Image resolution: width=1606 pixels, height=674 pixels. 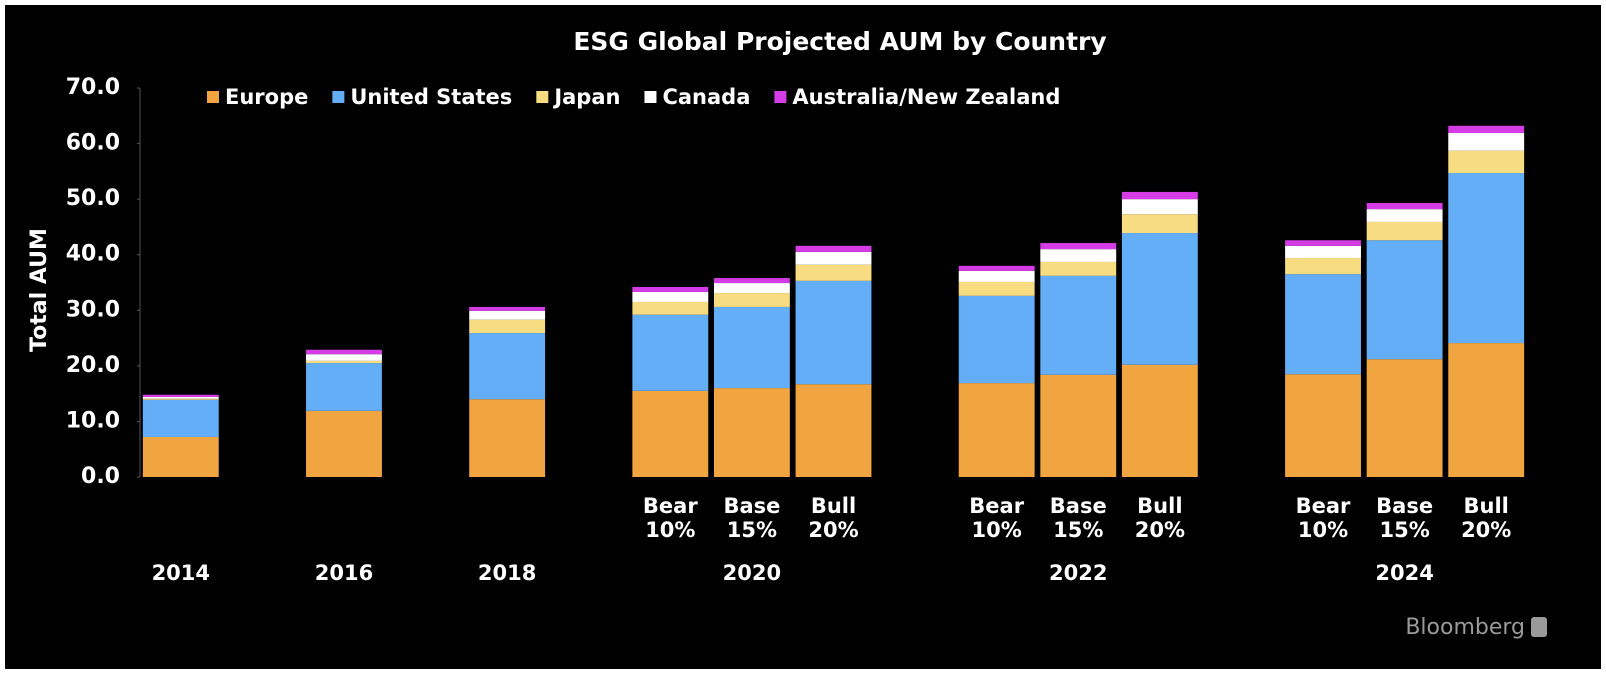 What do you see at coordinates (93, 143) in the screenshot?
I see `y-tick-label: 60.0` at bounding box center [93, 143].